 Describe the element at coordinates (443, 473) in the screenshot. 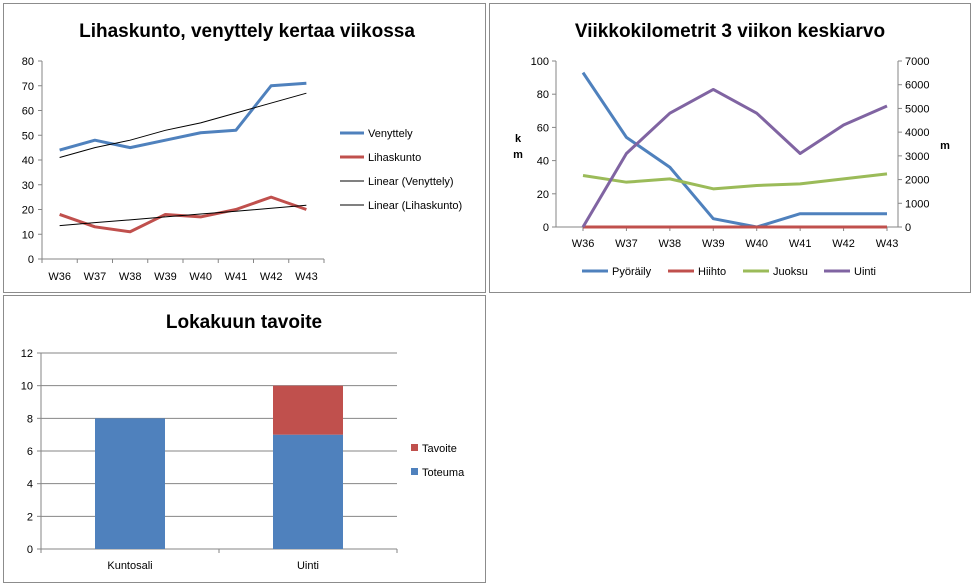

I see `legend-label-toteuma: Toteuma` at that location.